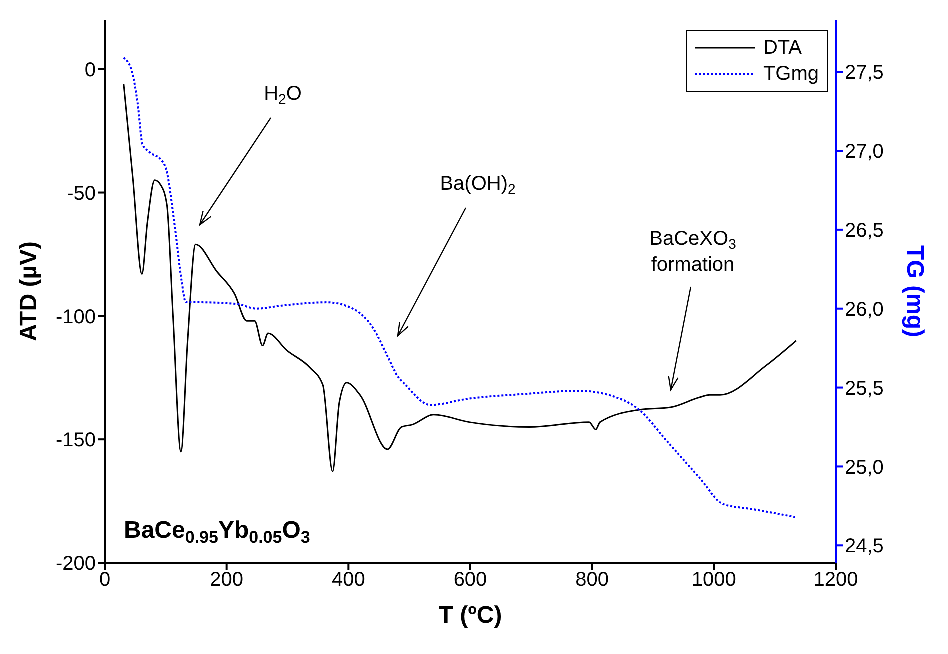 Image resolution: width=948 pixels, height=654 pixels. Describe the element at coordinates (76, 317) in the screenshot. I see `y-tick-label: -100` at that location.